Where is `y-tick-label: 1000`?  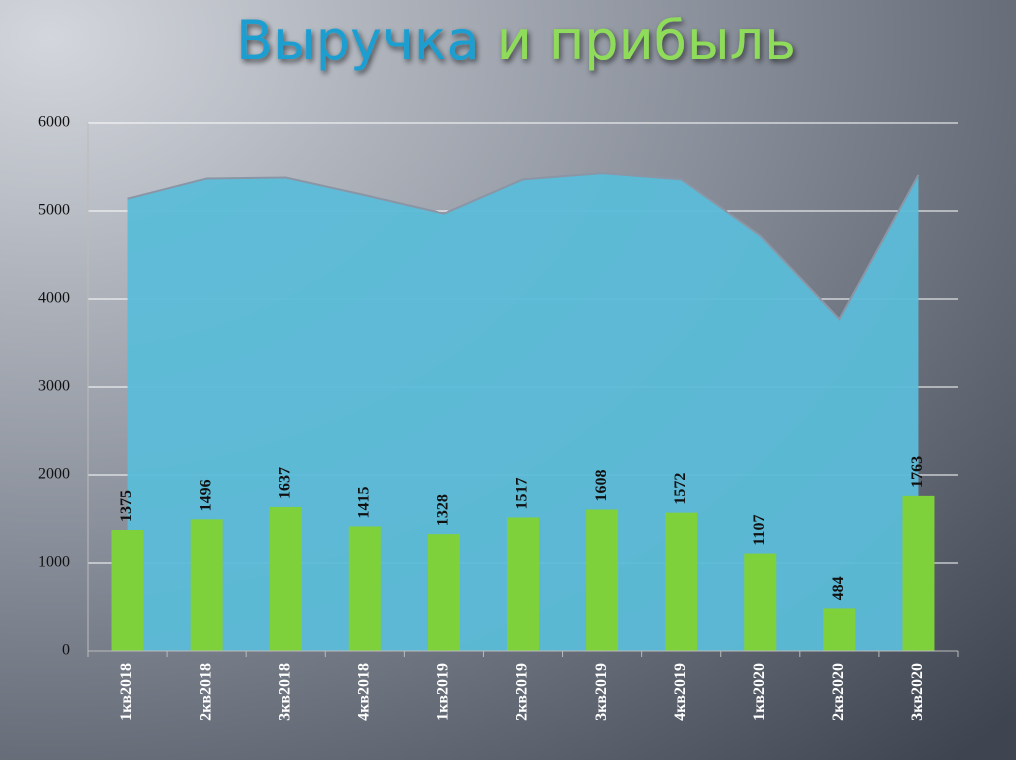
y-tick-label: 1000 is located at coordinates (54, 562).